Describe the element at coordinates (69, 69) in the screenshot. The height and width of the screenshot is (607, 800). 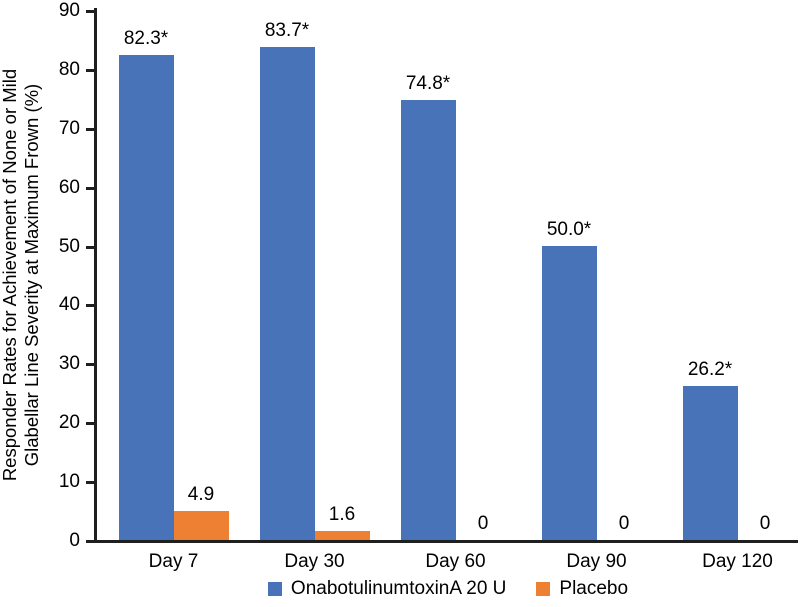
I see `y-tick-label: 80` at that location.